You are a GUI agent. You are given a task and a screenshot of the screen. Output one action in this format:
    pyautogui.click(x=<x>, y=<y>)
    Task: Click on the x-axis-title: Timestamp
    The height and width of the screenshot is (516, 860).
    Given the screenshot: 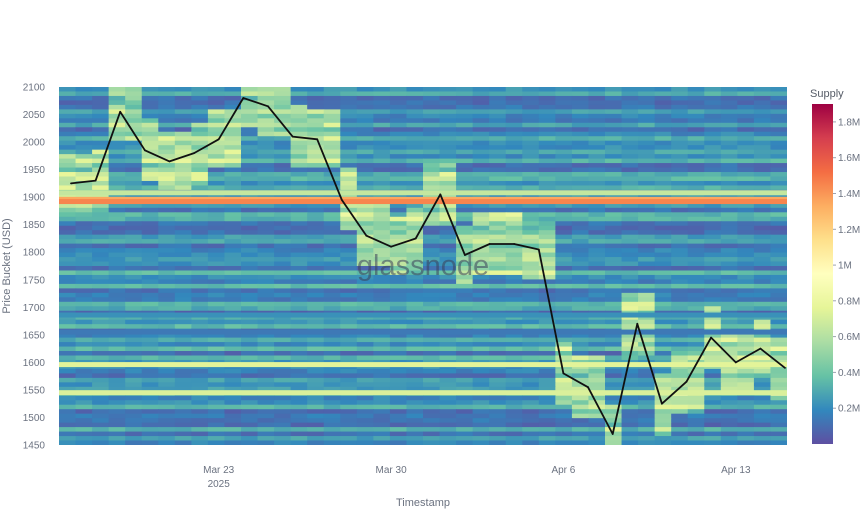 What is the action you would take?
    pyautogui.click(x=423, y=503)
    